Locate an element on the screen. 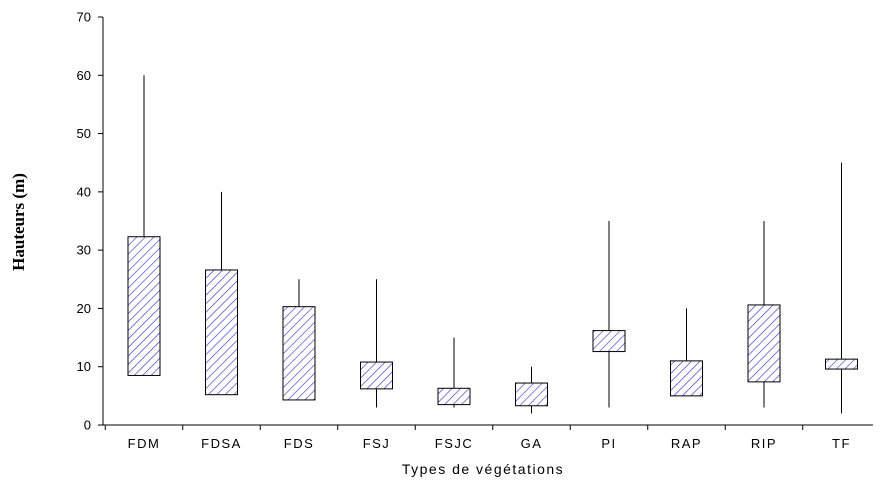 The image size is (890, 482). x-tick-label: RIP is located at coordinates (764, 443).